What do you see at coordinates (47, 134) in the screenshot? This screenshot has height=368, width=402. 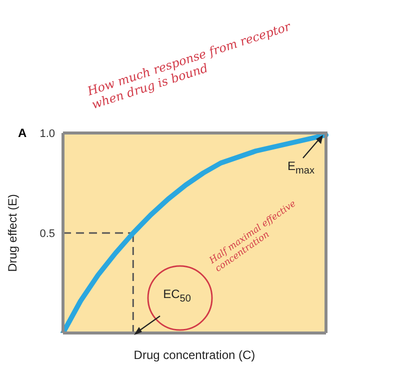 I see `y-tick-label: 1.0` at bounding box center [47, 134].